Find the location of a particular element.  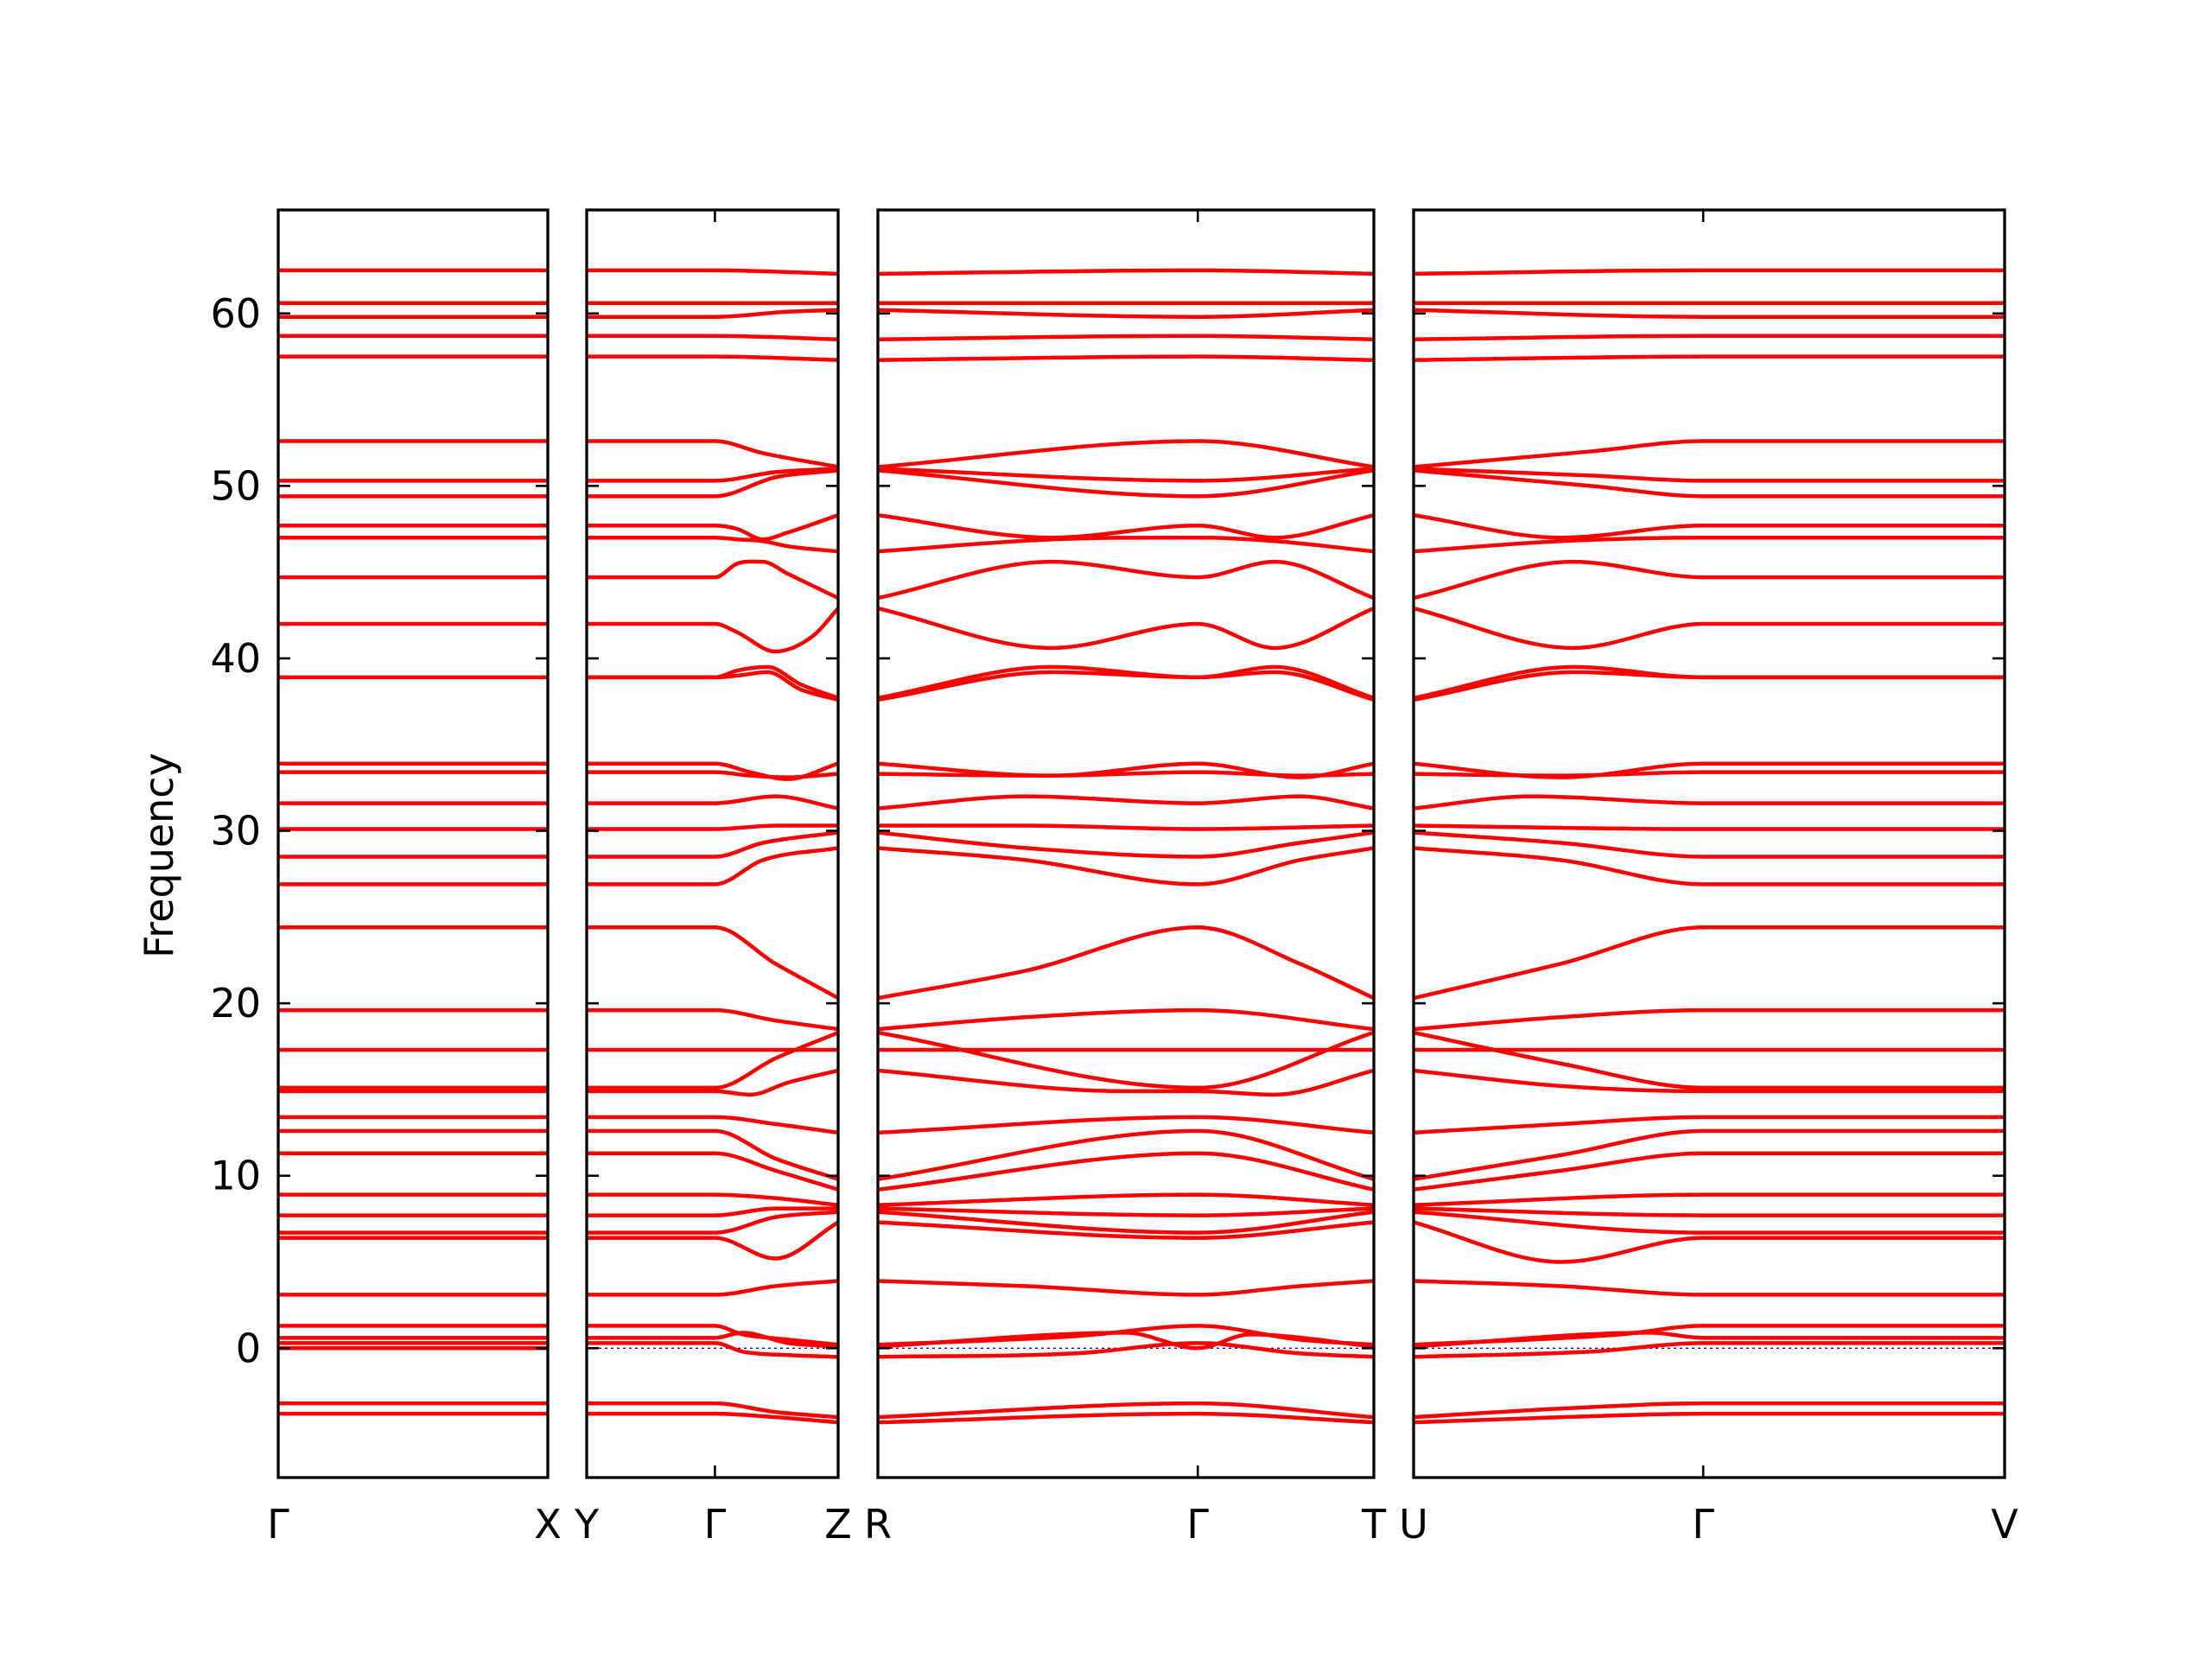

panel-2-bands is located at coordinates (712, 846).